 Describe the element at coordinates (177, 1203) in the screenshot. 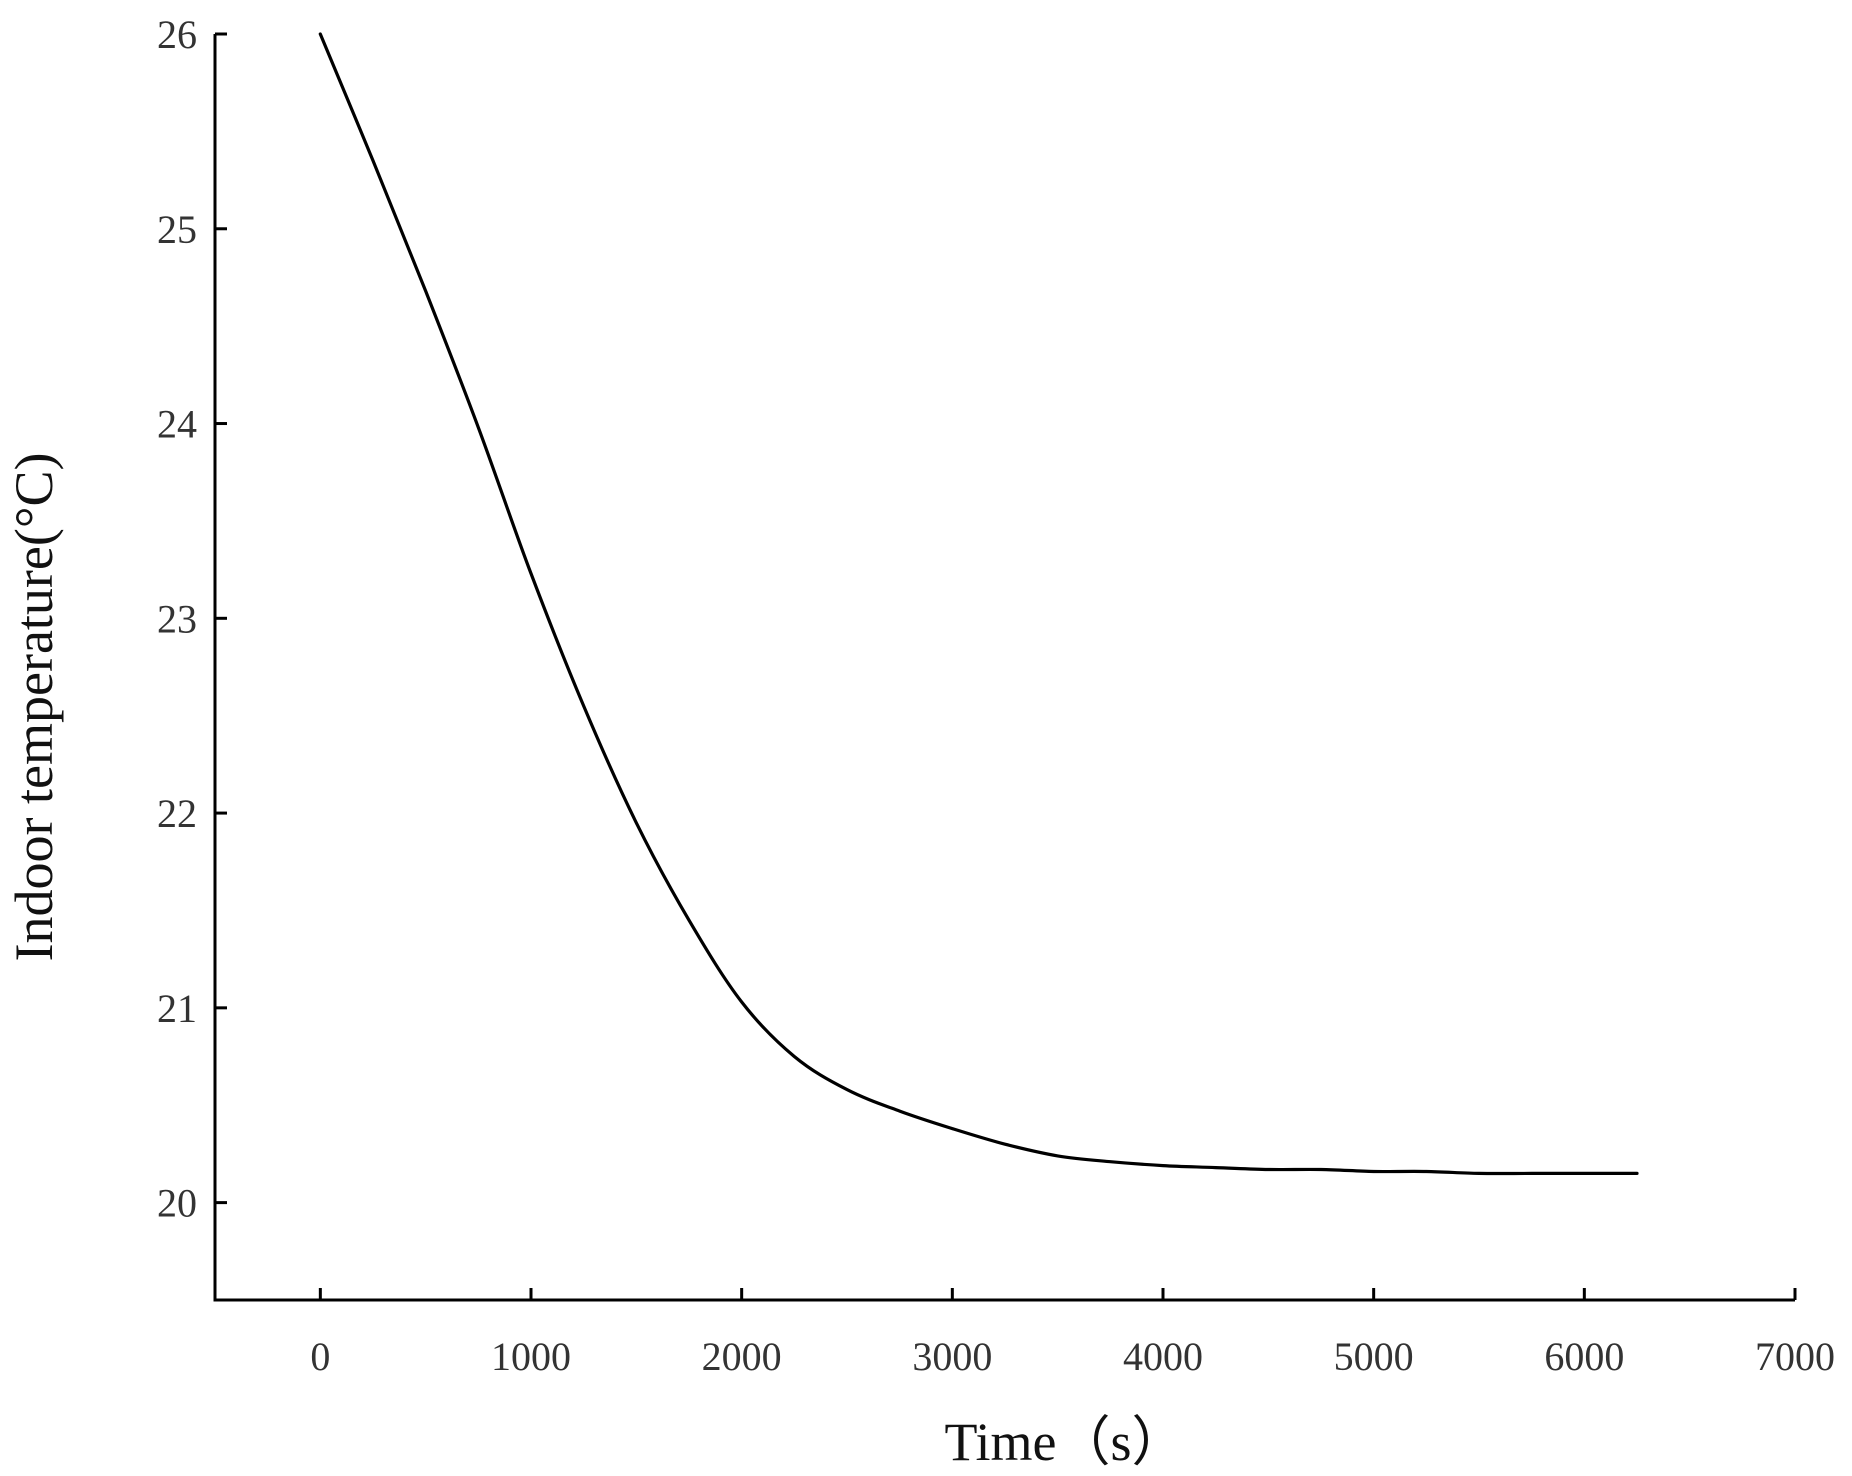

I see `y-tick-label: 20` at that location.